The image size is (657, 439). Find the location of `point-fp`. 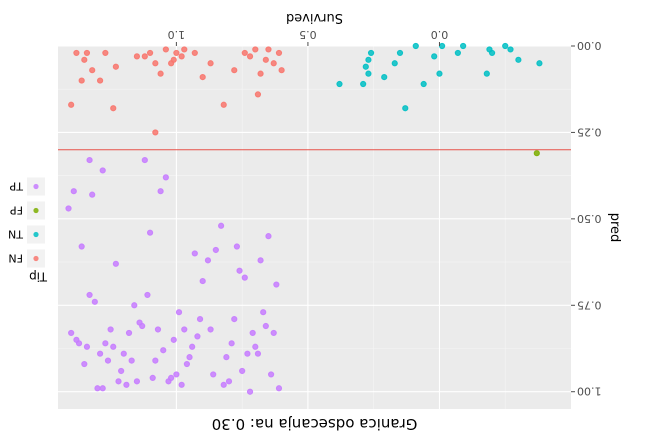

point-fp is located at coordinates (536, 153).